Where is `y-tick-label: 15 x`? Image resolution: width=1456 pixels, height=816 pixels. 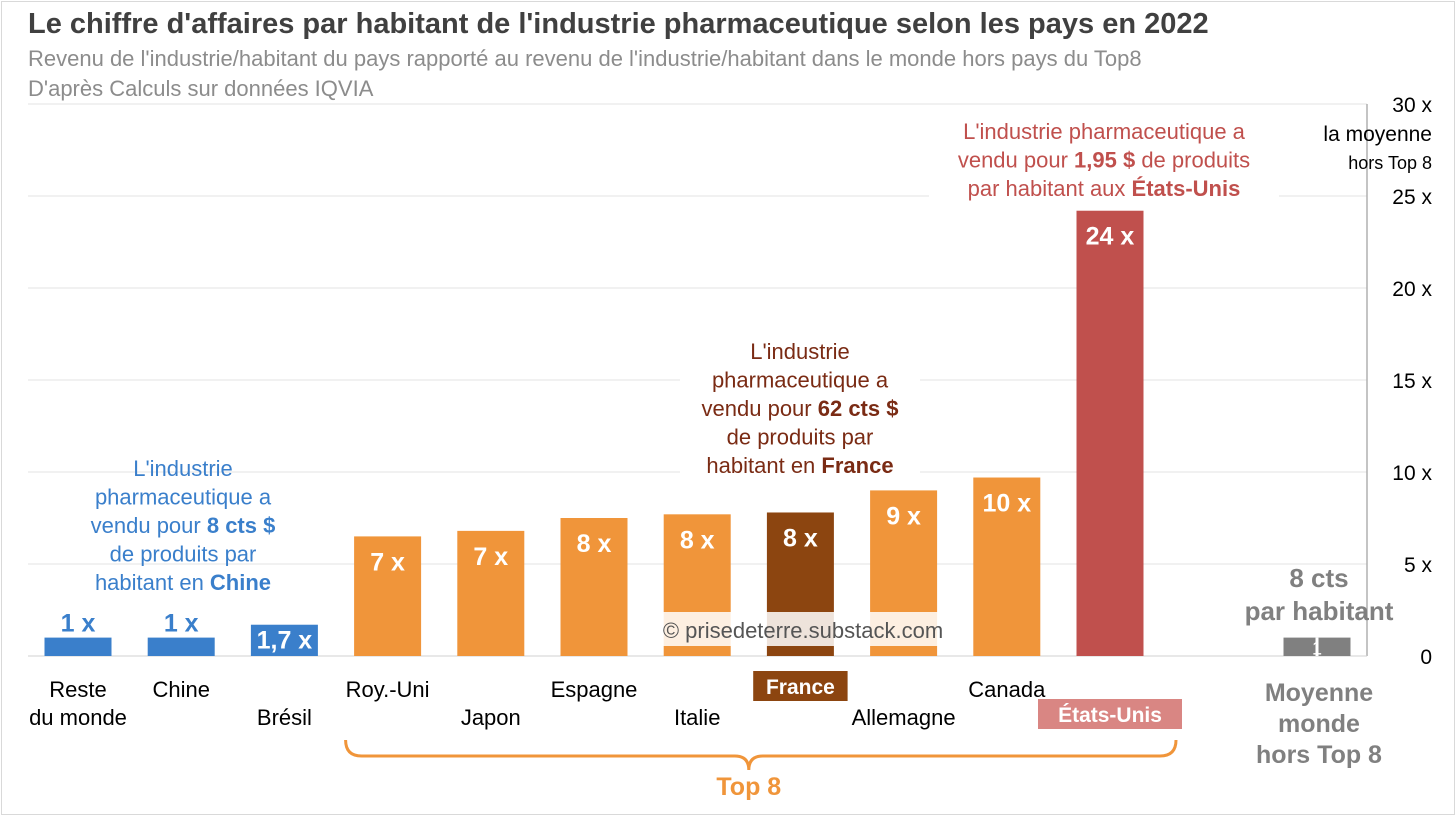
y-tick-label: 15 x is located at coordinates (1412, 381).